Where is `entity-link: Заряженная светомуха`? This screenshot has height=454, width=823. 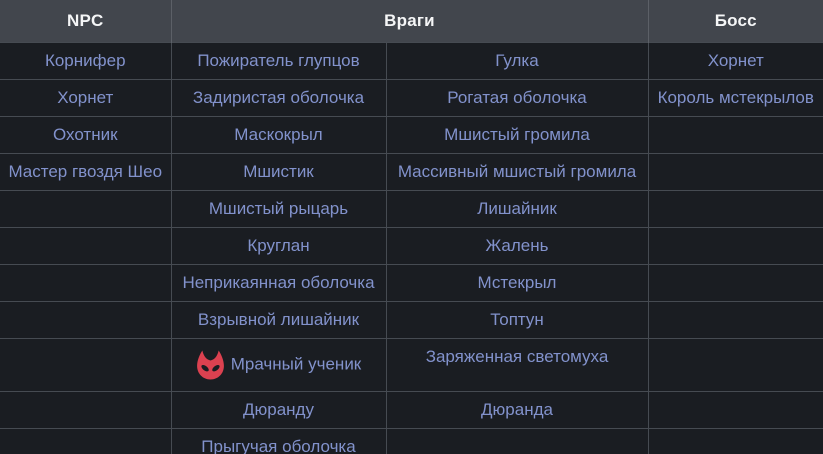 entity-link: Заряженная светомуха is located at coordinates (517, 356).